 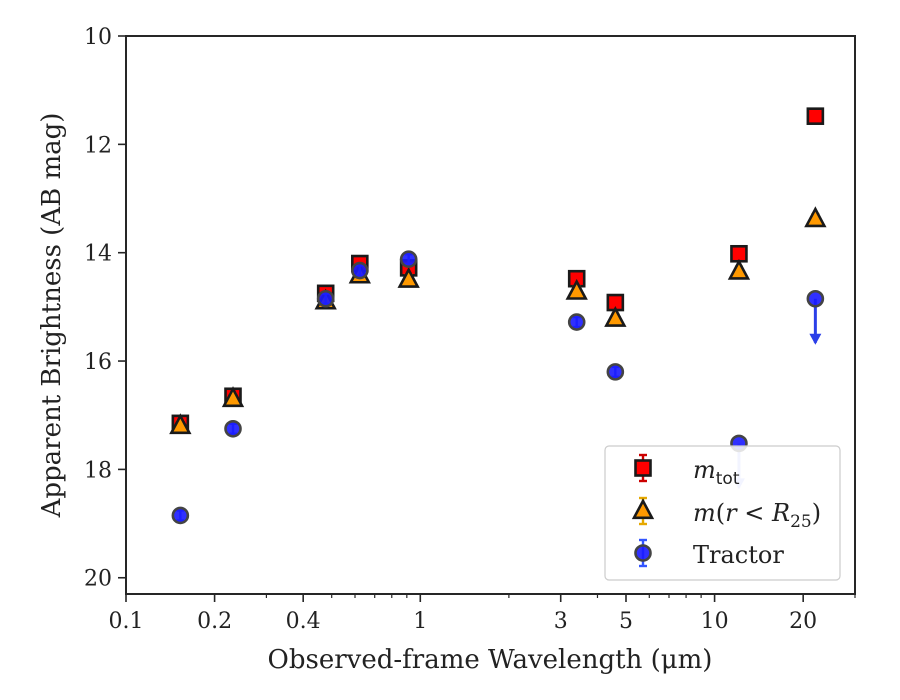 What do you see at coordinates (98, 362) in the screenshot?
I see `y-tick-label-3: 16` at bounding box center [98, 362].